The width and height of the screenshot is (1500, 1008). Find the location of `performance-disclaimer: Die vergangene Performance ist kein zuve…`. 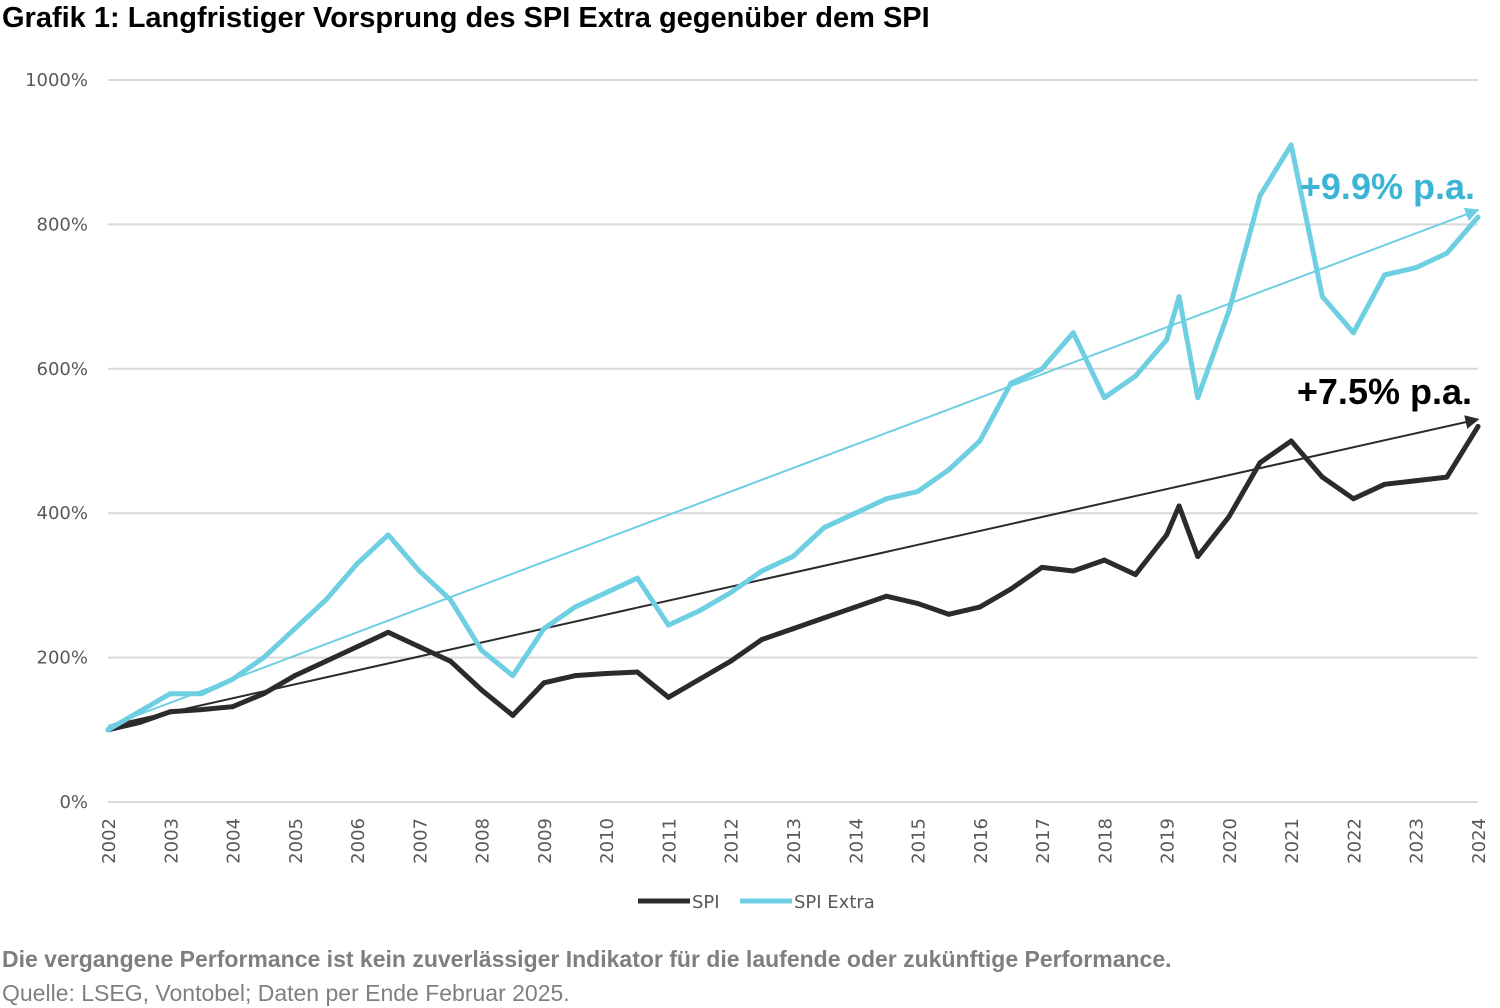

performance-disclaimer: Die vergangene Performance ist kein zuve… is located at coordinates (587, 959).